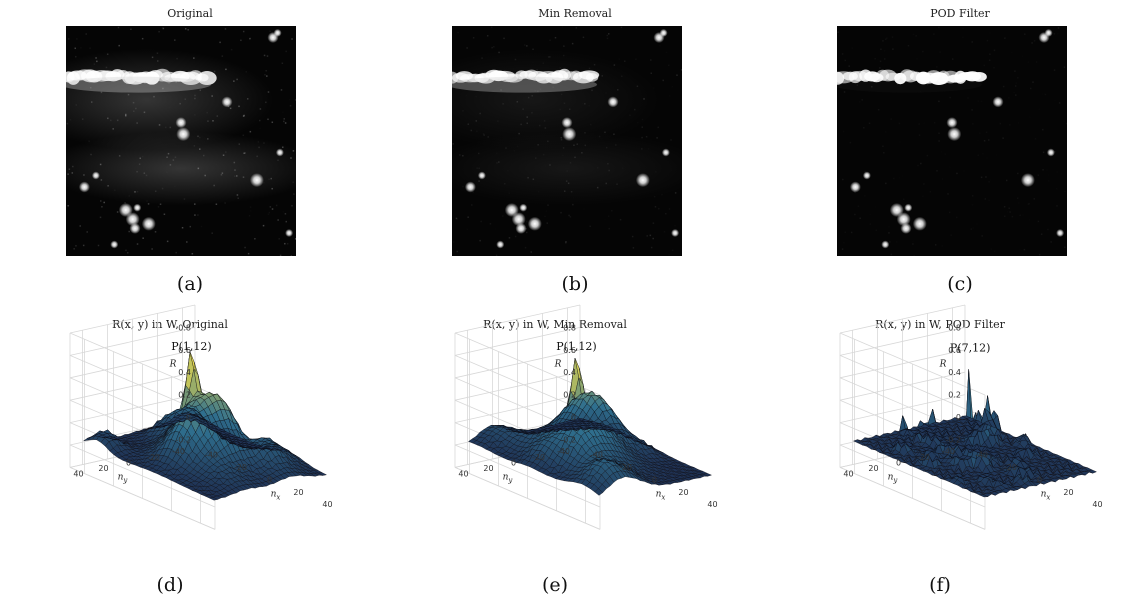  I want to click on panel-b: Min Removal (b), so click(575, 150).